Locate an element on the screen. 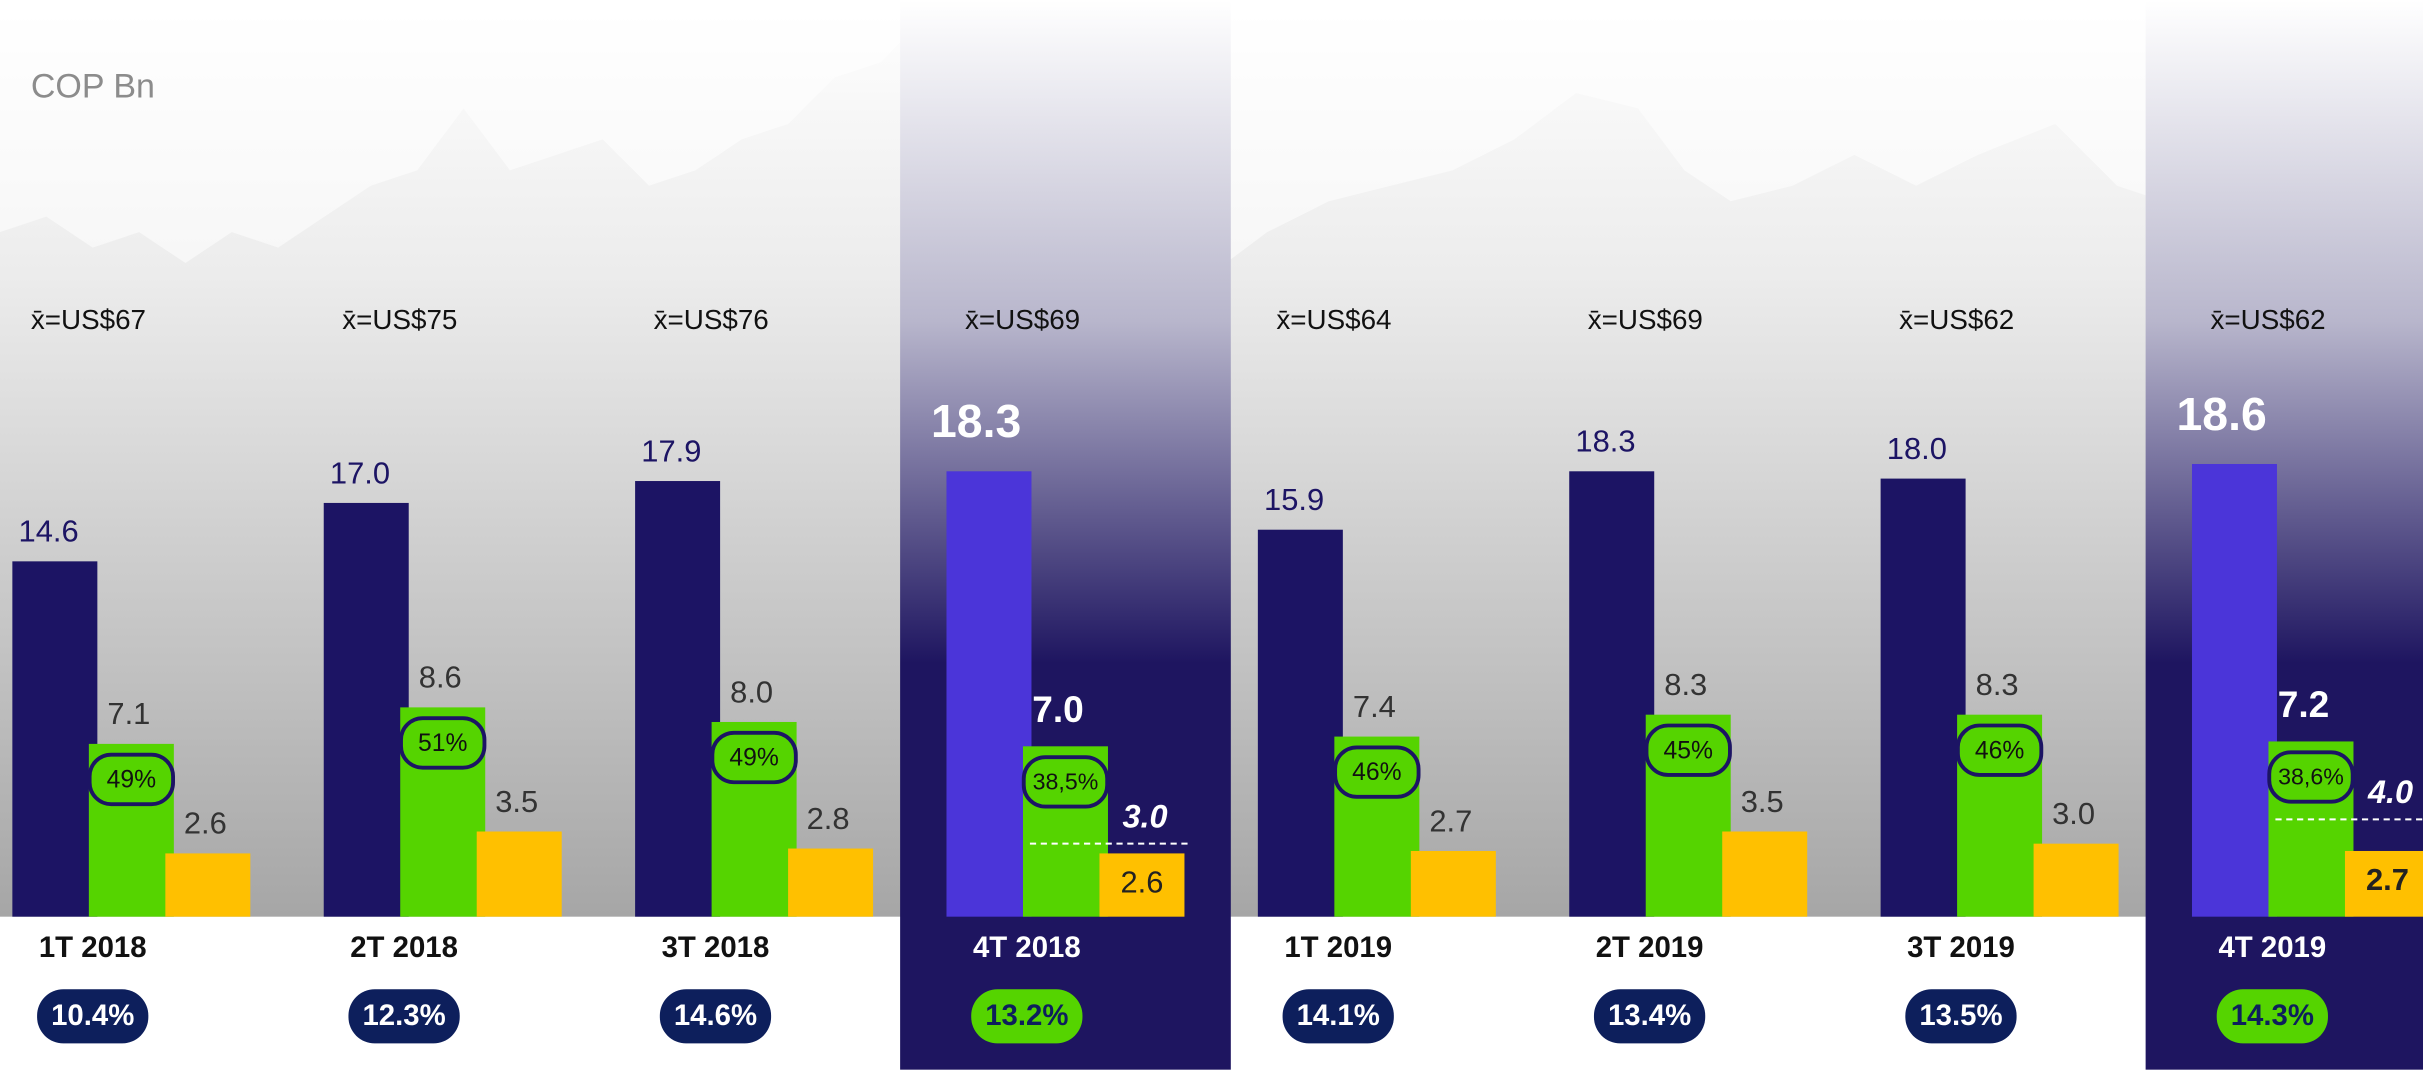  roe-label: 10.4% is located at coordinates (92, 1015).